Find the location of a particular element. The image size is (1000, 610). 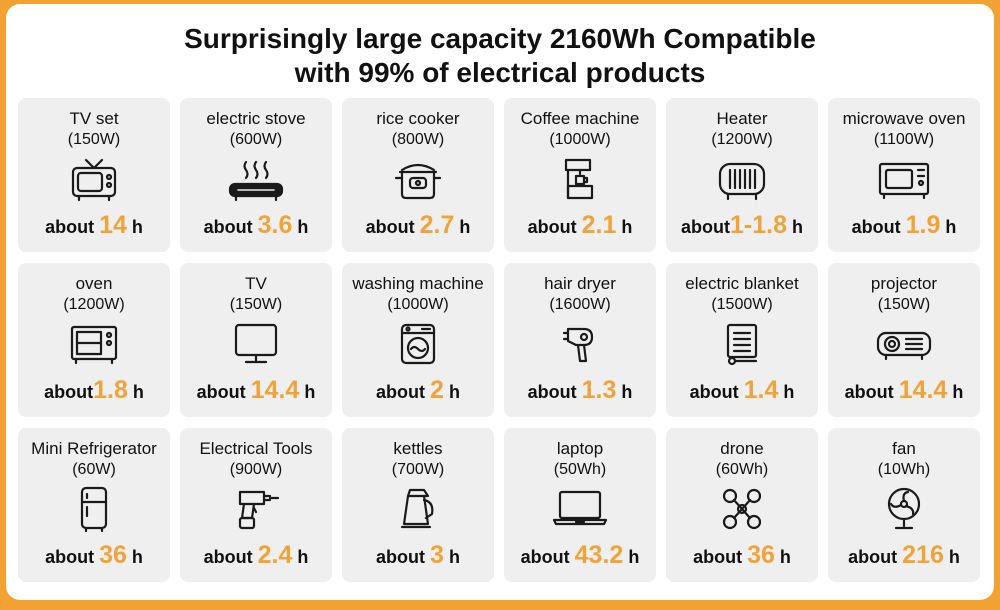

appliance-card: oven (1200W) about1.8 h is located at coordinates (94, 340).